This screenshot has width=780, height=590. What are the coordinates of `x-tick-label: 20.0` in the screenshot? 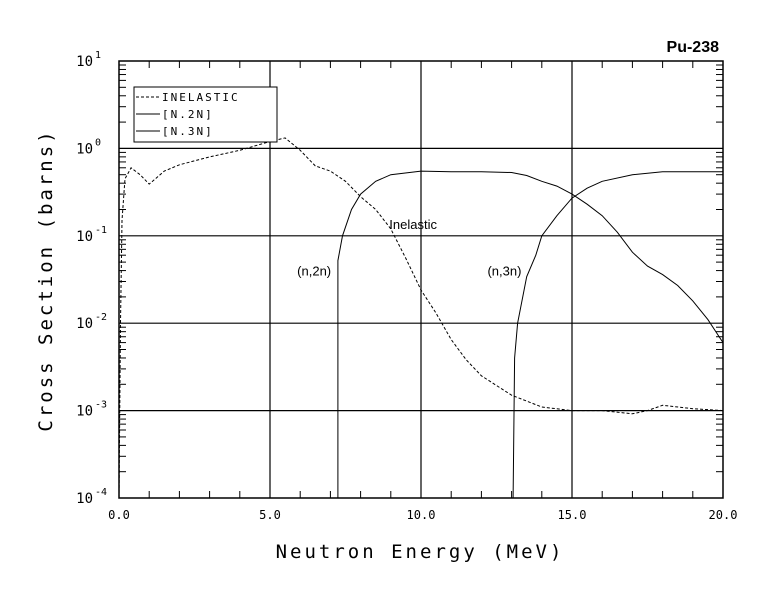 It's located at (723, 515).